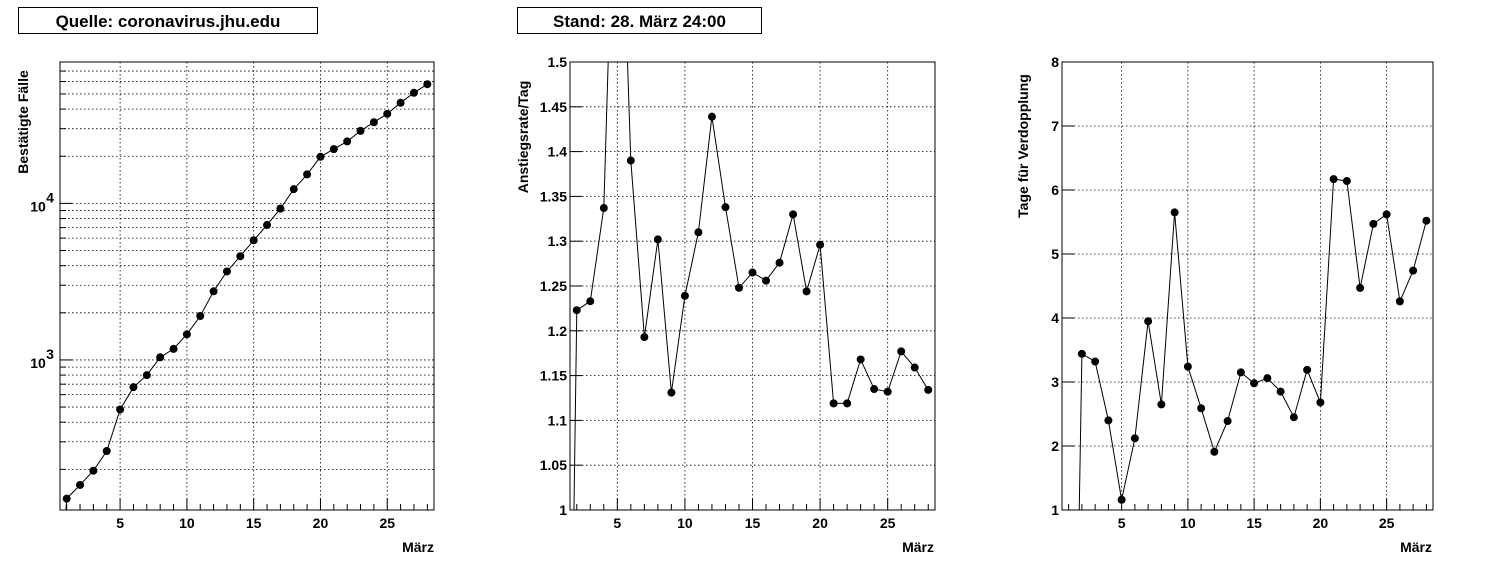  Describe the element at coordinates (1416, 547) in the screenshot. I see `x-axis-title: März` at that location.